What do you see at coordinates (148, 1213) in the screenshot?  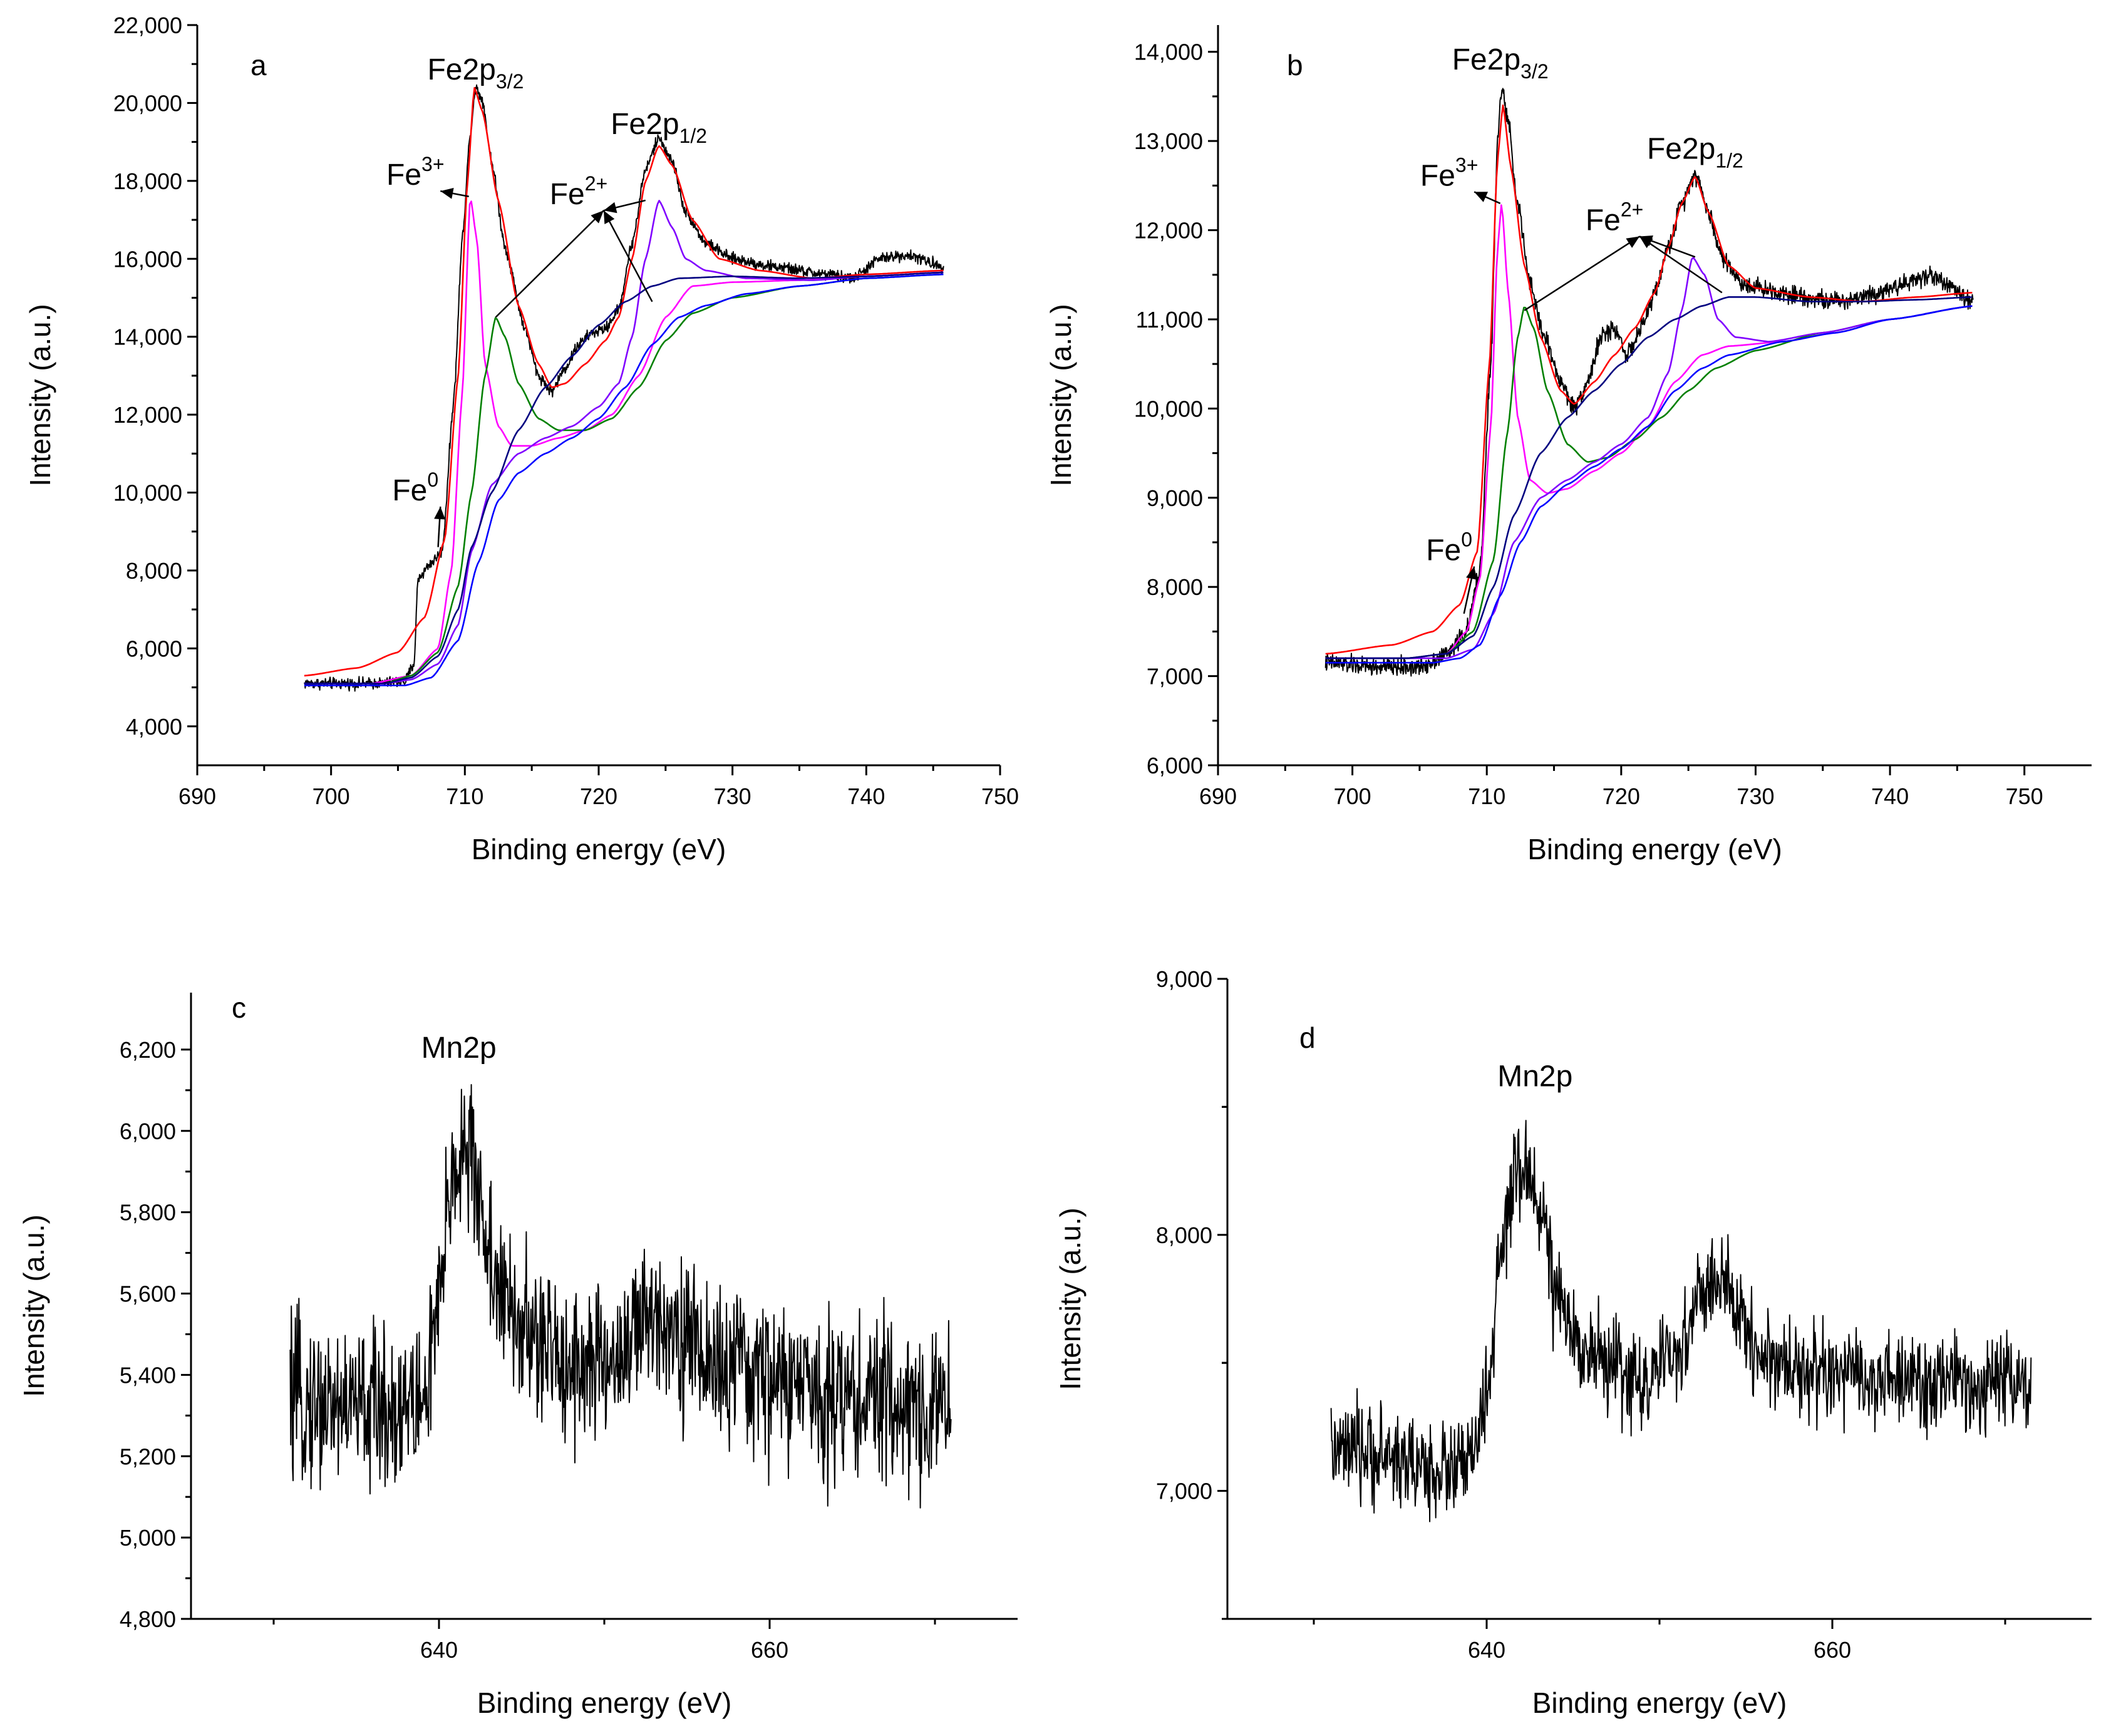 I see `y-tick-label: 5,800` at bounding box center [148, 1213].